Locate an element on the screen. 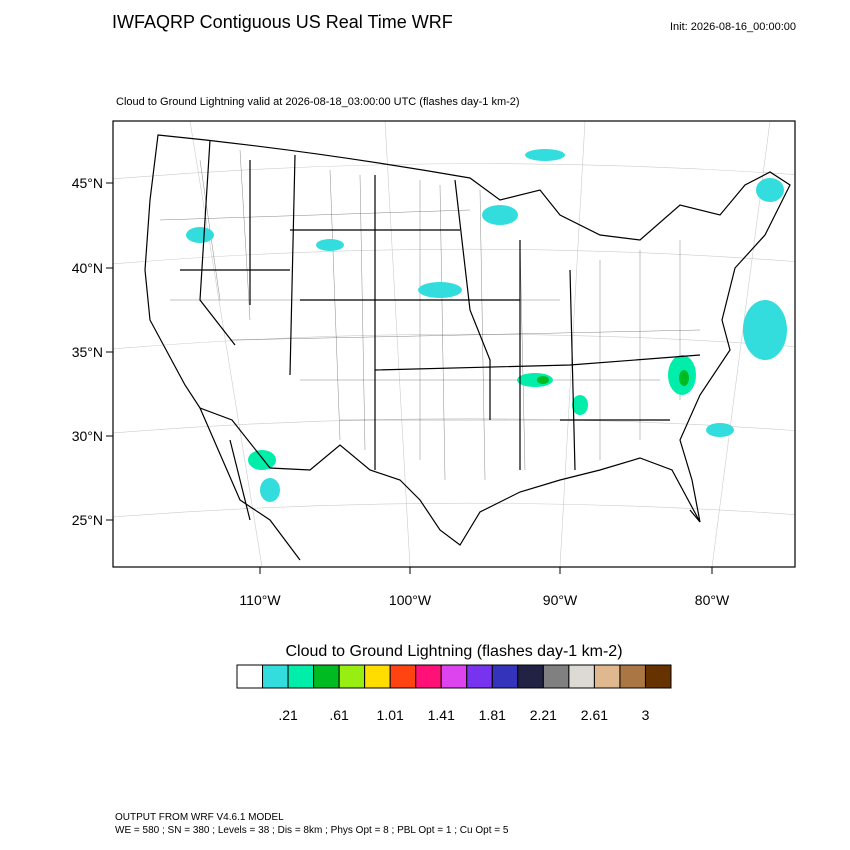 The width and height of the screenshot is (850, 850). init-time: Init: 2026-08-16_00:00:00 is located at coordinates (733, 27).